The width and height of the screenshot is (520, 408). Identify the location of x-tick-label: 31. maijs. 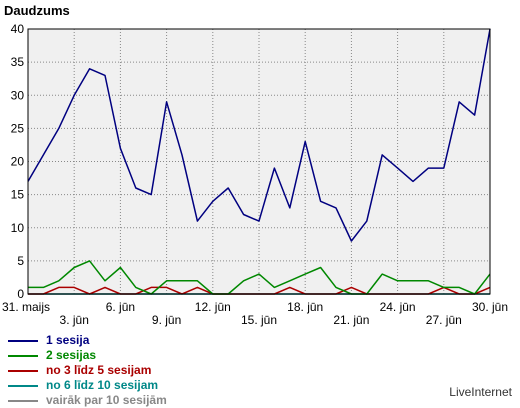
(26, 307).